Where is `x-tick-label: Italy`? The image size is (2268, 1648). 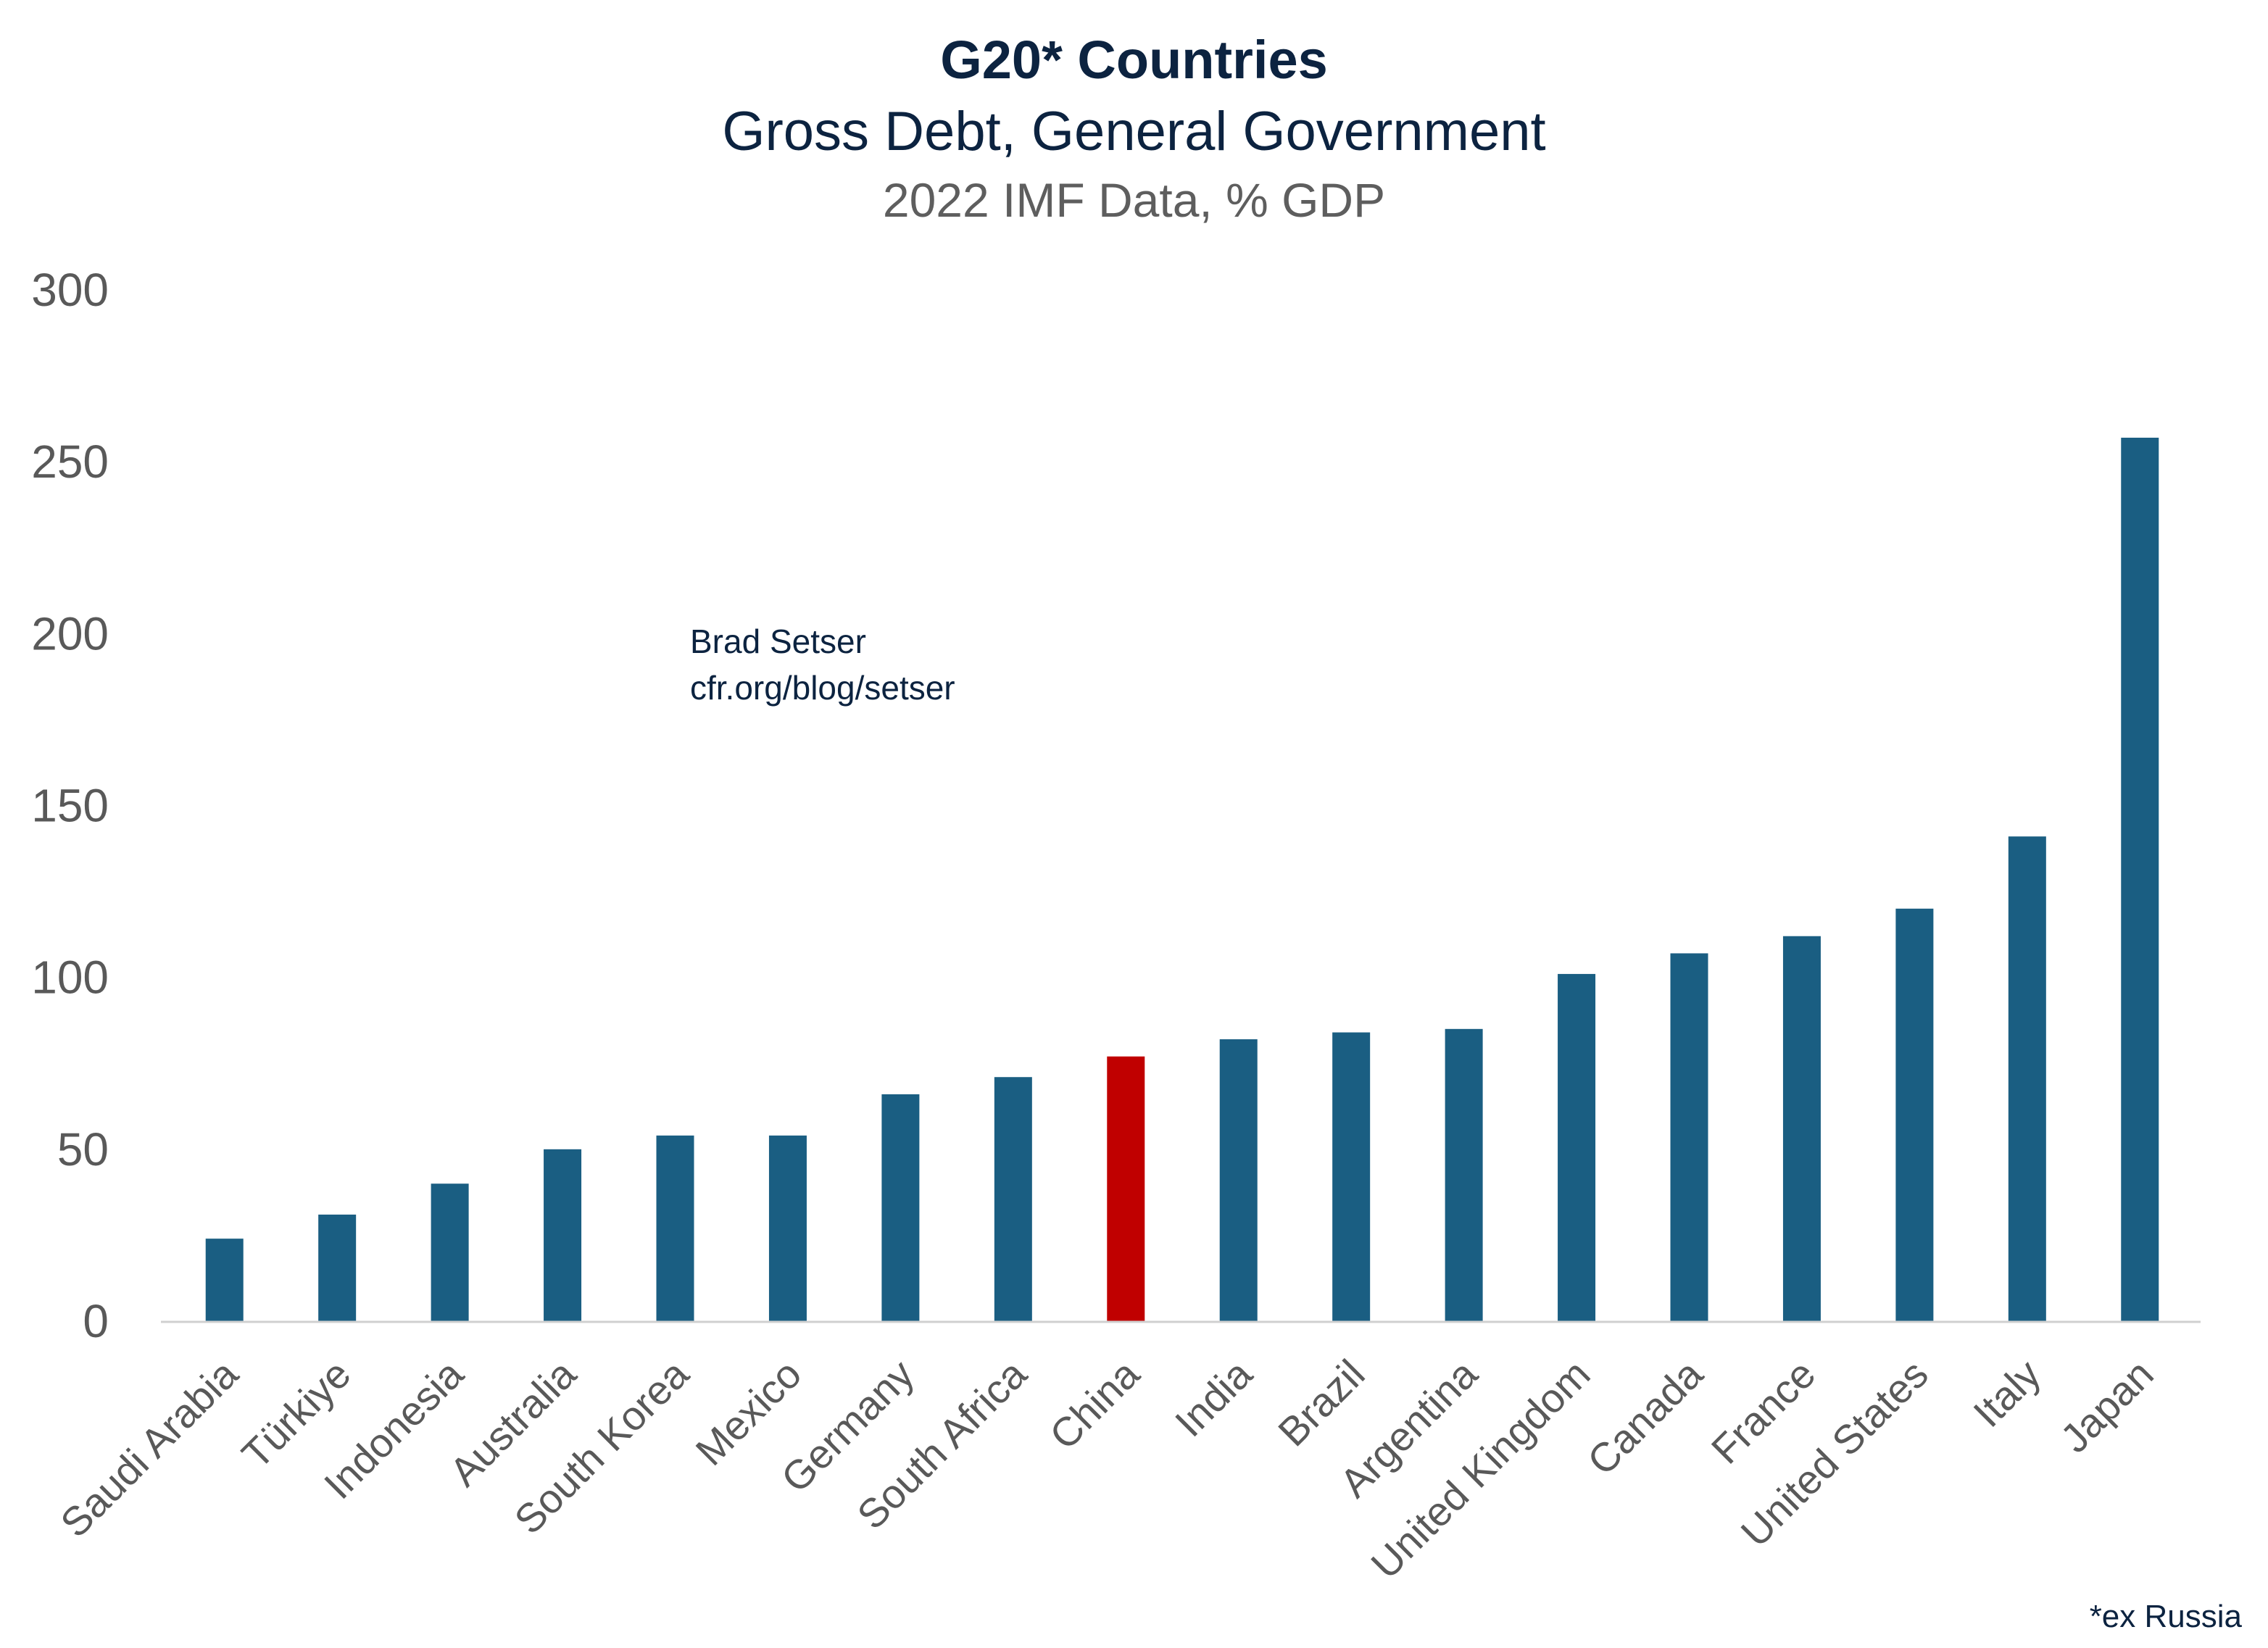
x-tick-label: Italy is located at coordinates (2006, 1393).